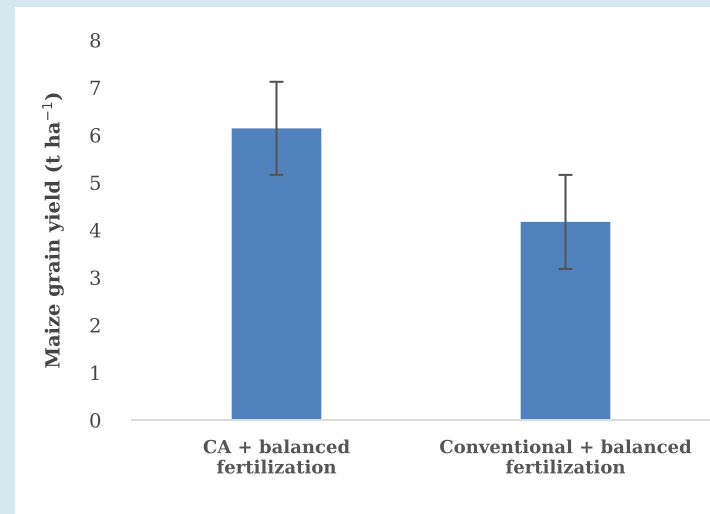 This screenshot has height=514, width=710. Describe the element at coordinates (95, 40) in the screenshot. I see `y-tick-label: 8` at that location.